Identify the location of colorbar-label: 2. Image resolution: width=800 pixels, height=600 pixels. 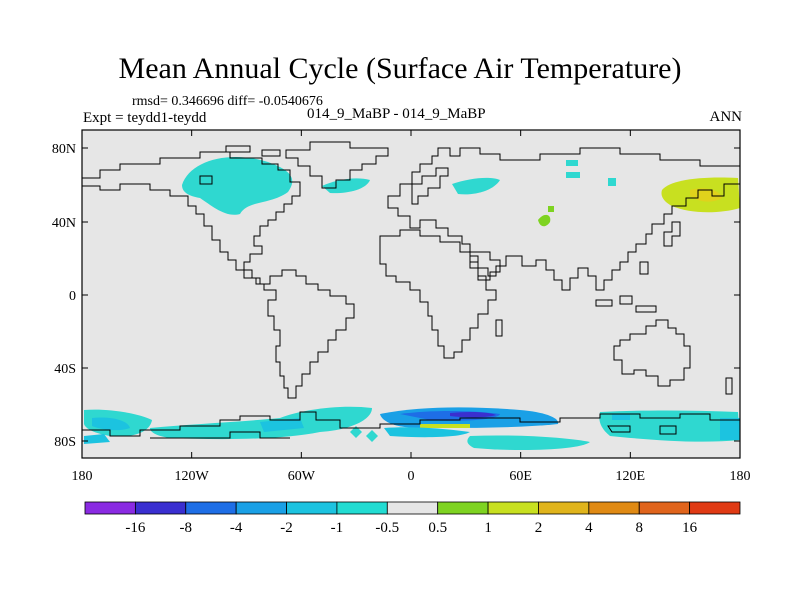
(539, 528).